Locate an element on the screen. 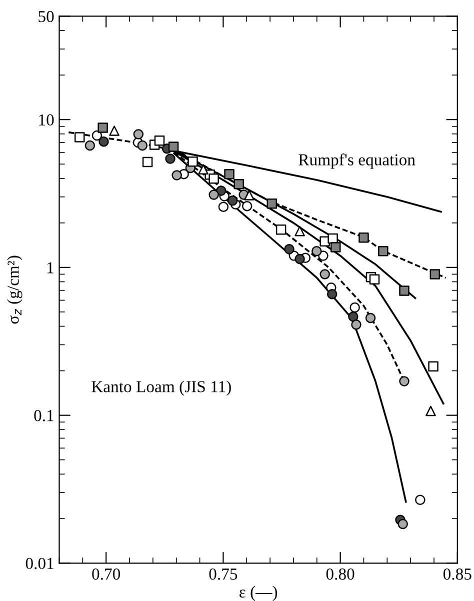  y-tick-label: 10 is located at coordinates (46, 120).